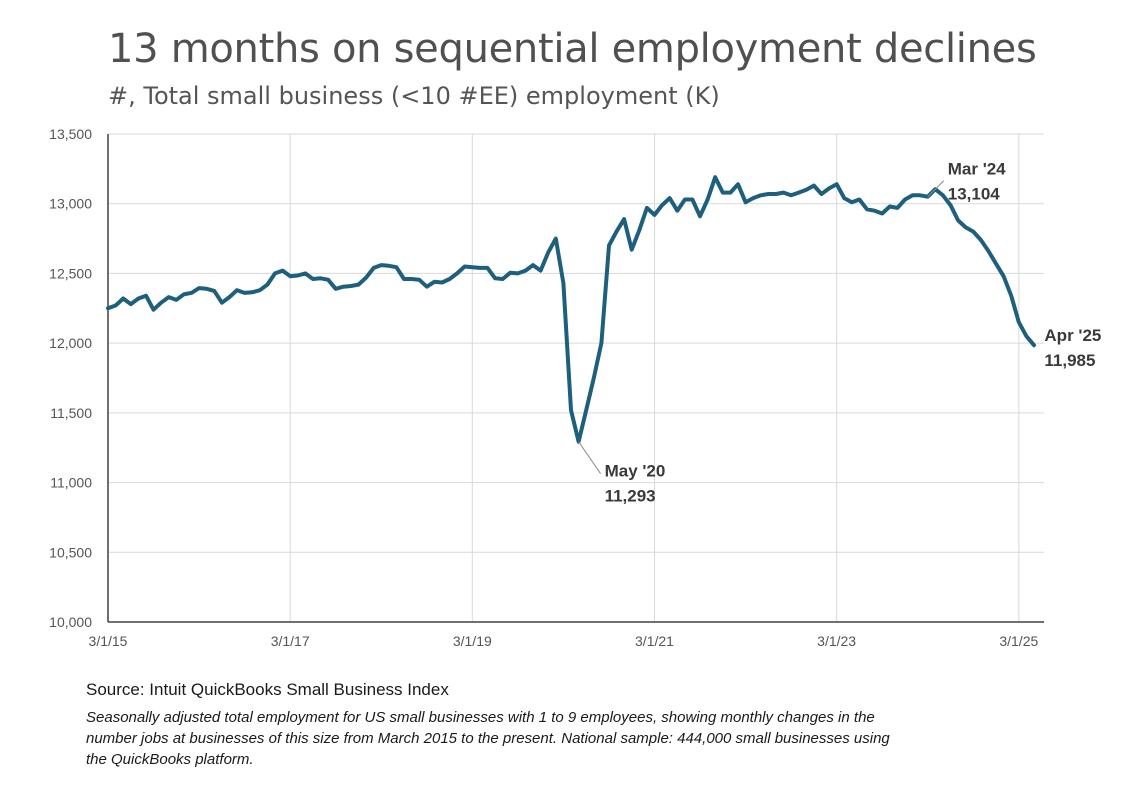 The image size is (1126, 800). I want to click on annotation-label: May '20, so click(635, 471).